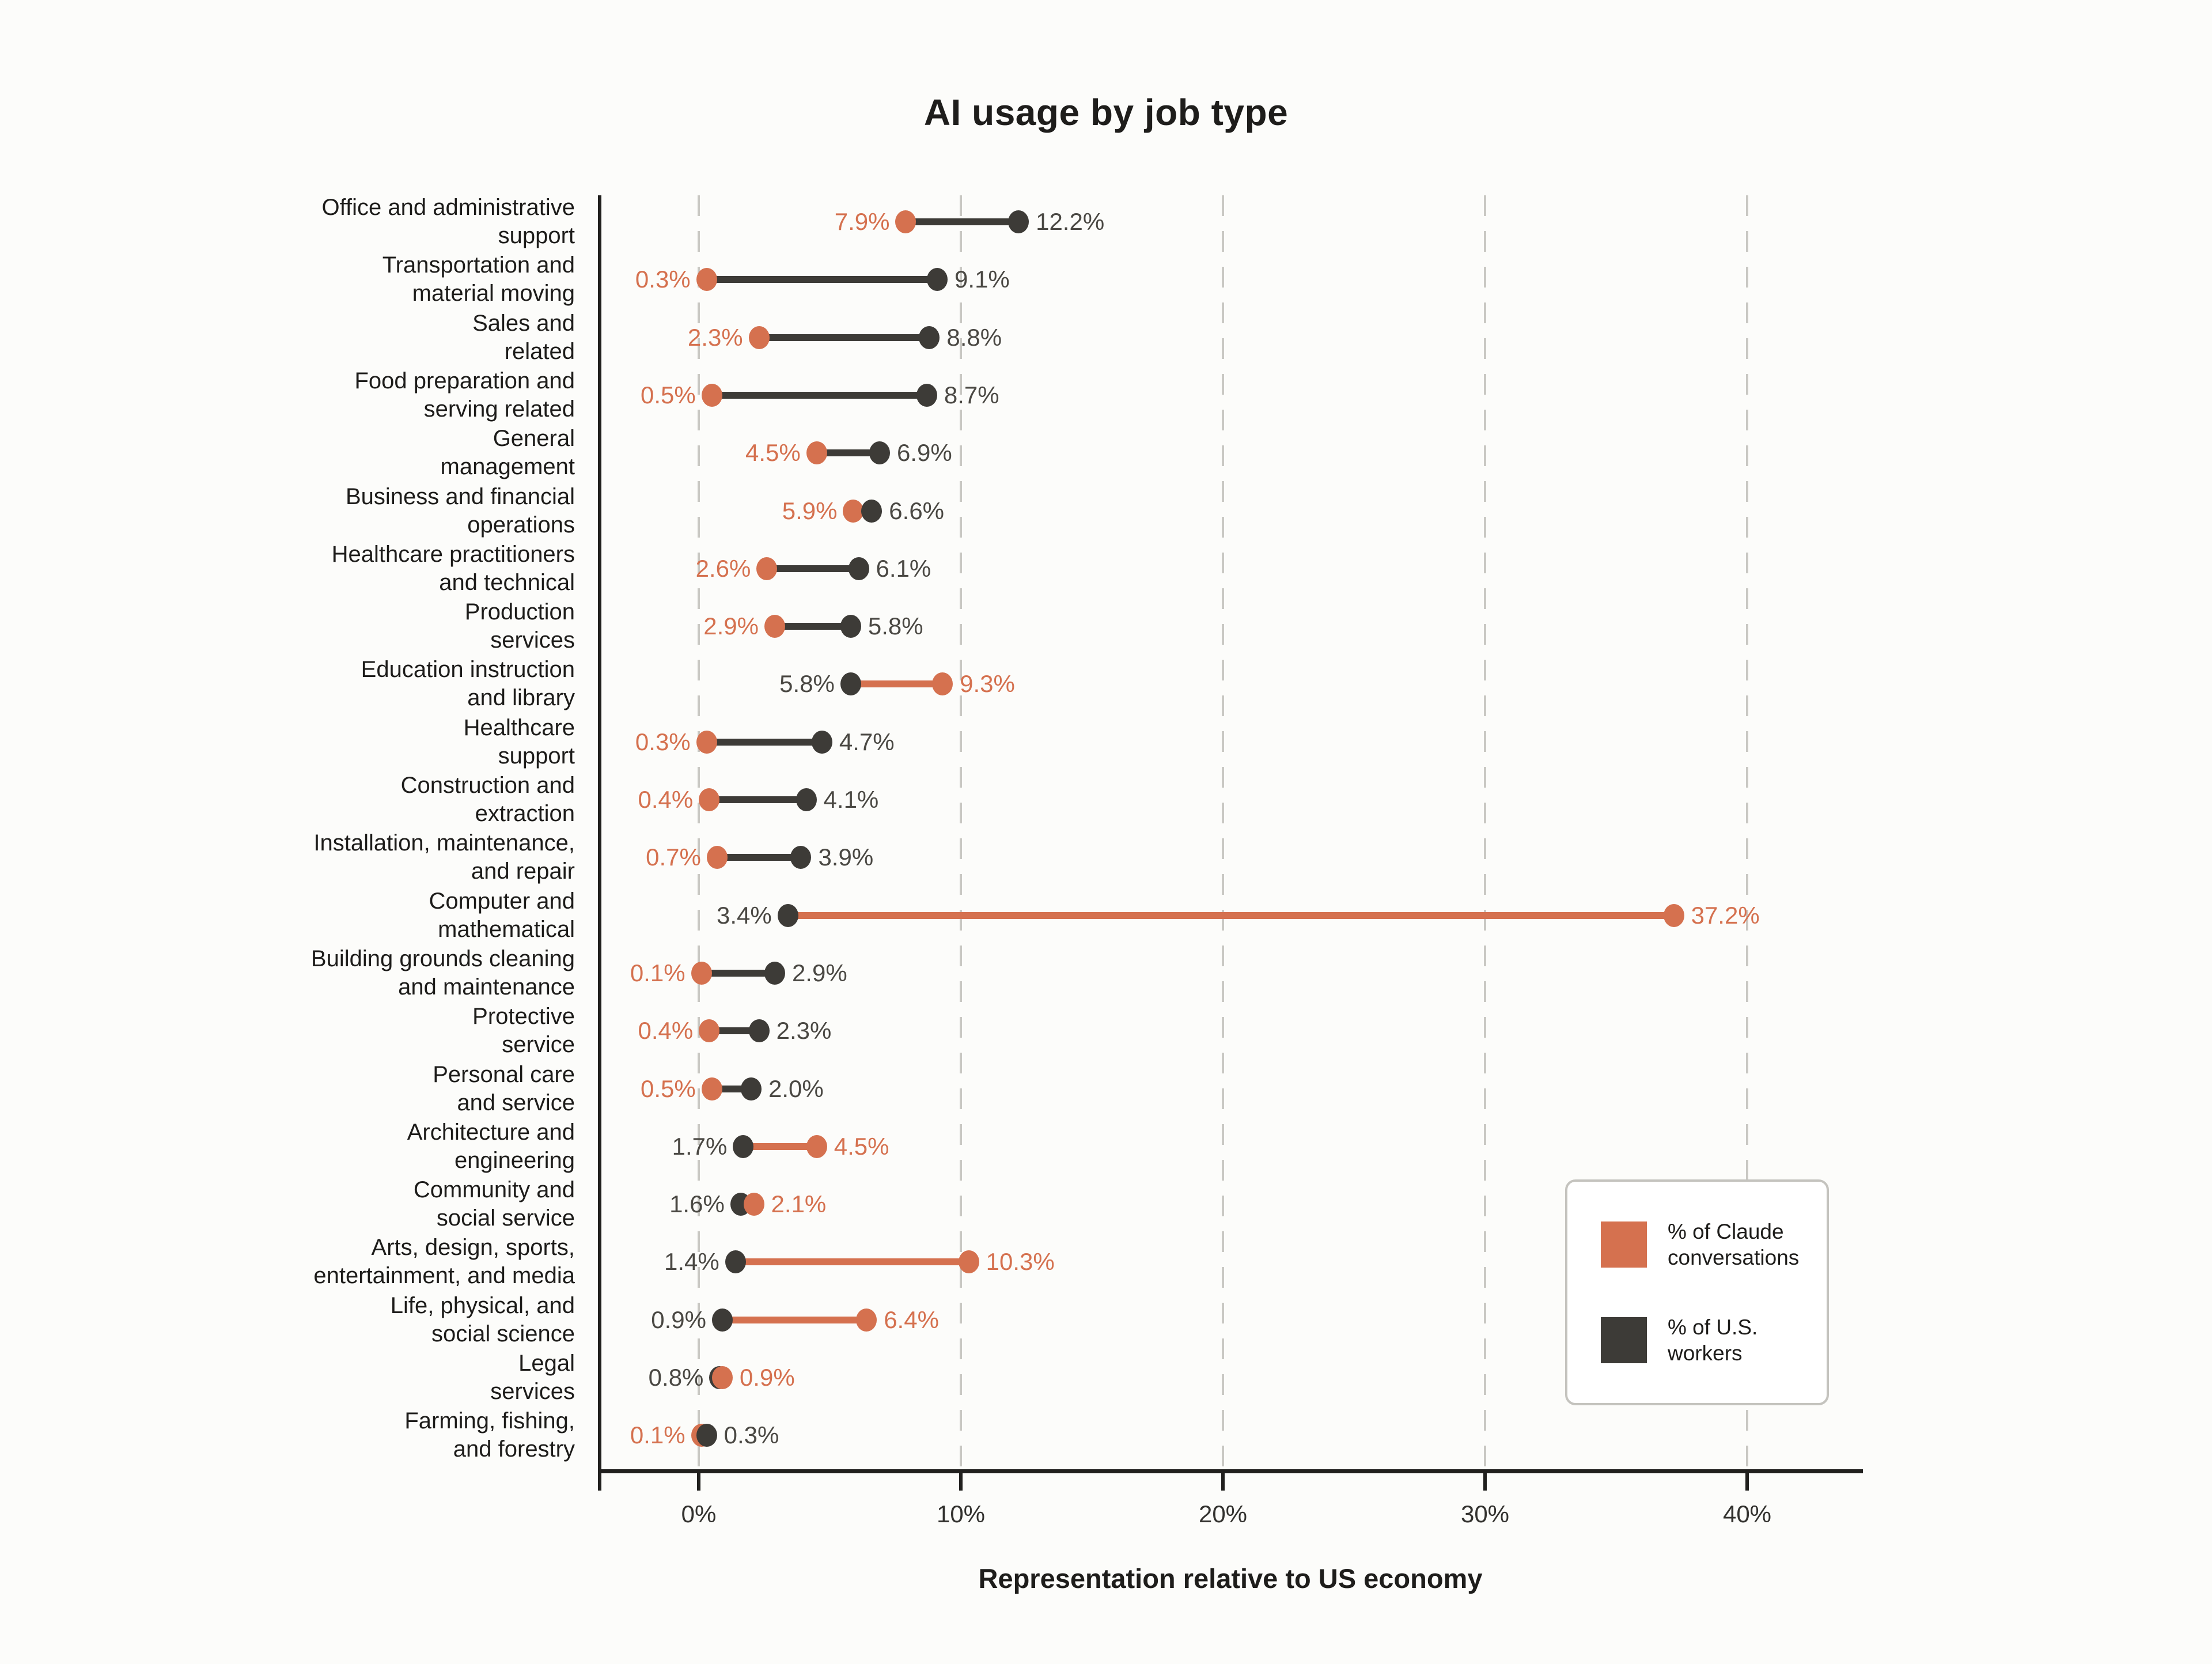 The image size is (2212, 1664). Describe the element at coordinates (1725, 915) in the screenshot. I see `claude-value-label: 37.2%` at that location.